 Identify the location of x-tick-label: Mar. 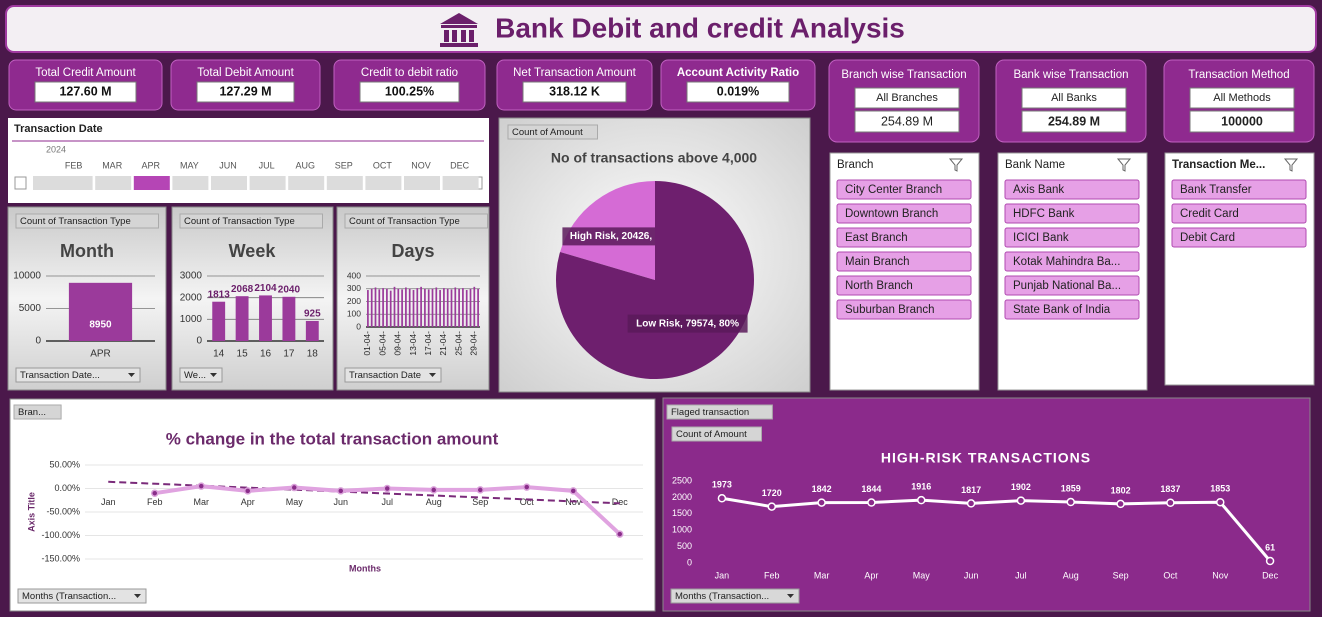
(822, 575).